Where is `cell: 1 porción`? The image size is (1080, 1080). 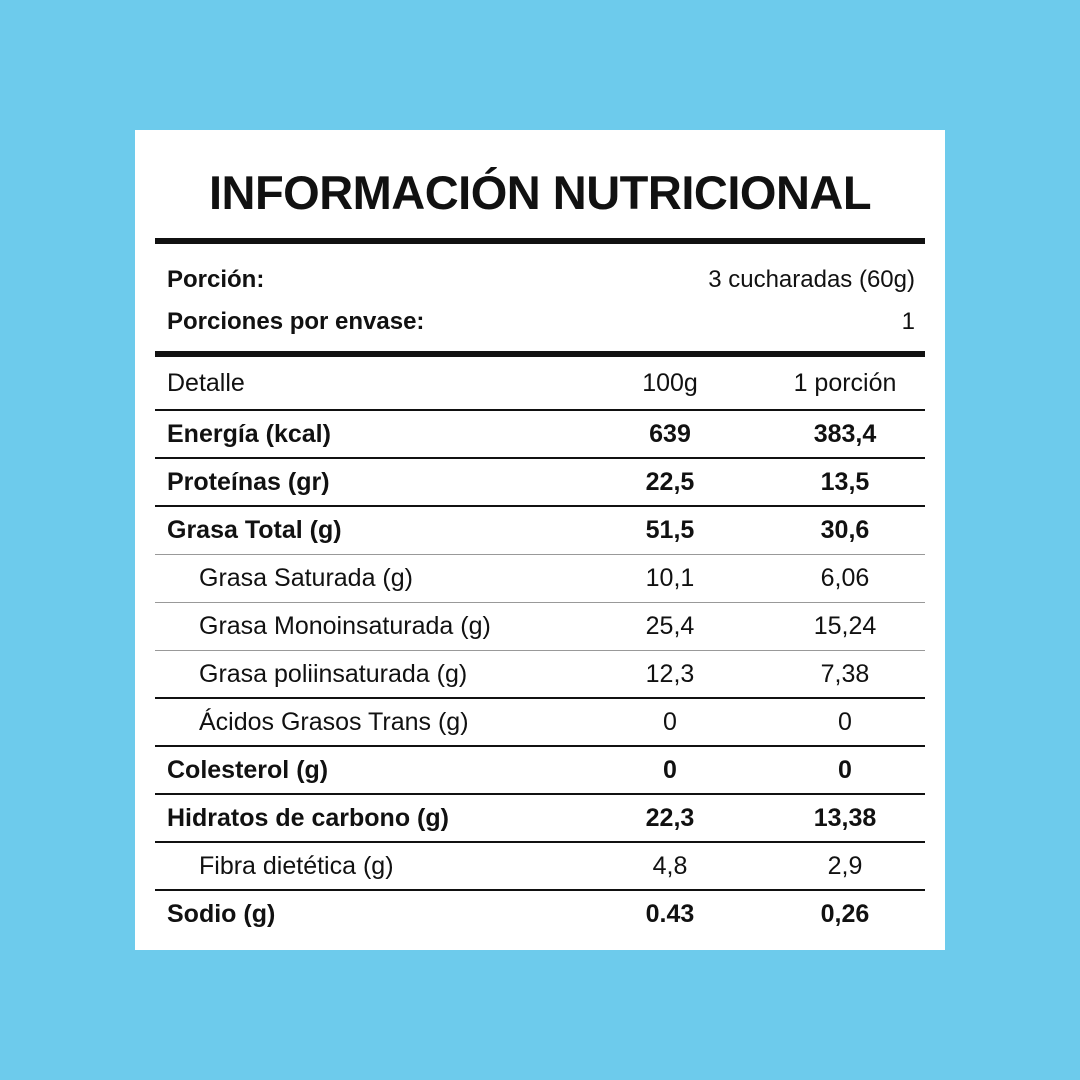
cell: 1 porción is located at coordinates (845, 383).